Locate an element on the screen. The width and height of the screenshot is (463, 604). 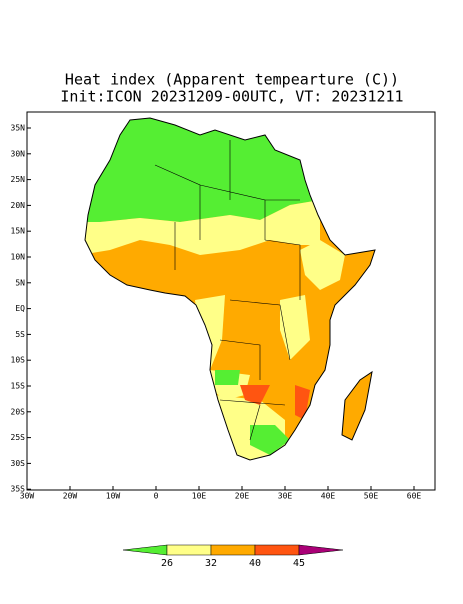
lat-label: 20S is located at coordinates (18, 411).